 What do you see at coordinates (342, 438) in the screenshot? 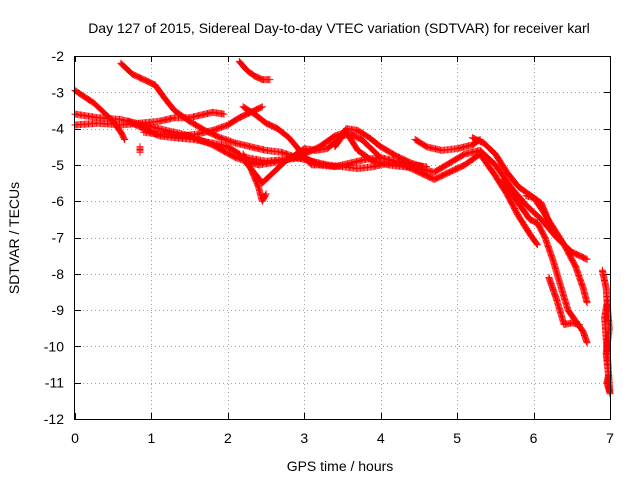
I see `x-tick-labels: 0 1 2 3 4 5 6 7` at bounding box center [342, 438].